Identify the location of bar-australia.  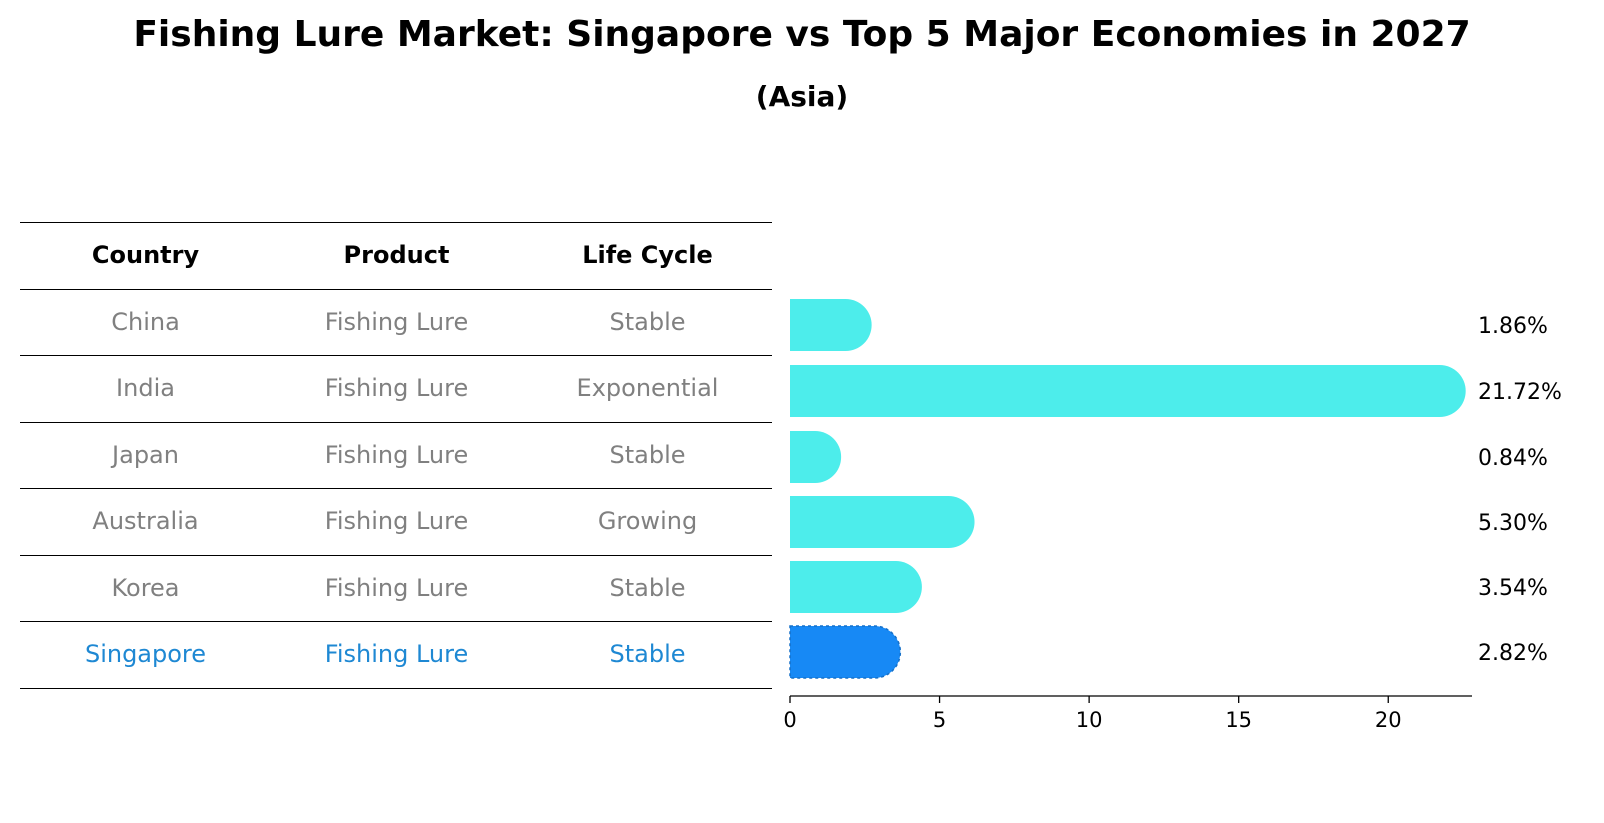
(882, 522).